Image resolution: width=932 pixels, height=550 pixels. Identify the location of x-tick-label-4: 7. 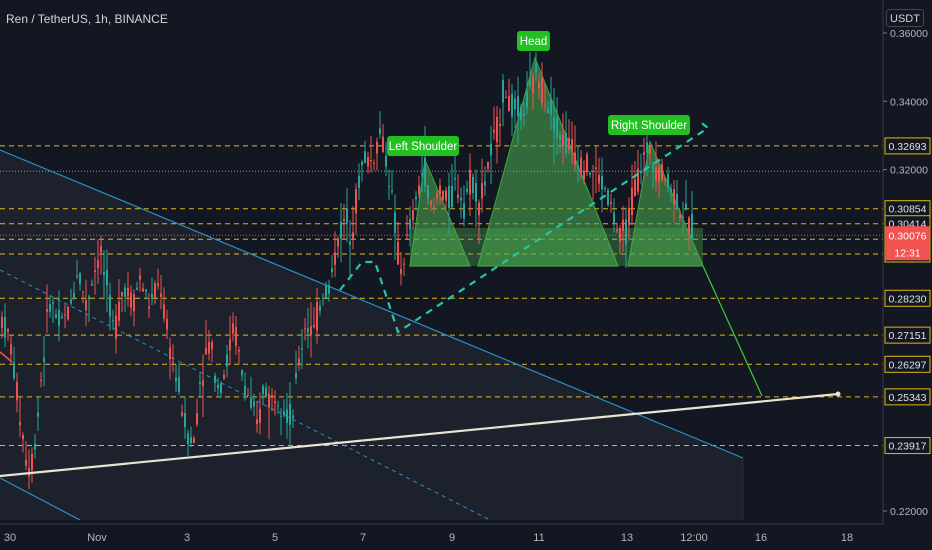
(363, 538).